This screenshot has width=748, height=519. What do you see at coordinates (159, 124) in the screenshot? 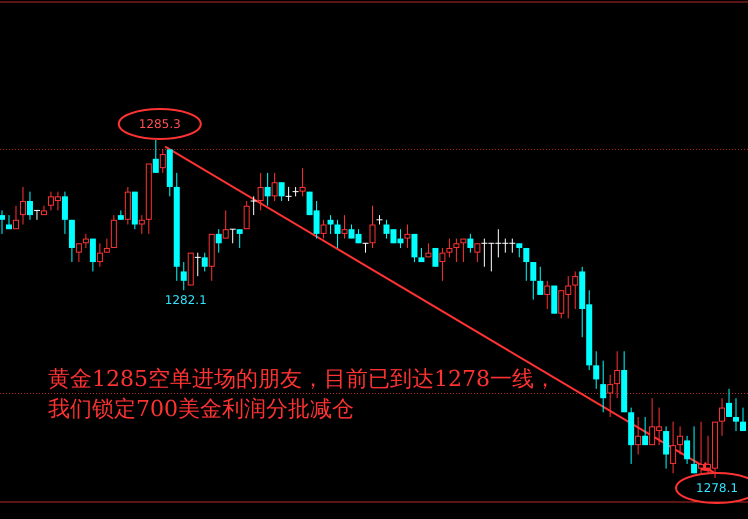
I see `annotation: 1285.3` at bounding box center [159, 124].